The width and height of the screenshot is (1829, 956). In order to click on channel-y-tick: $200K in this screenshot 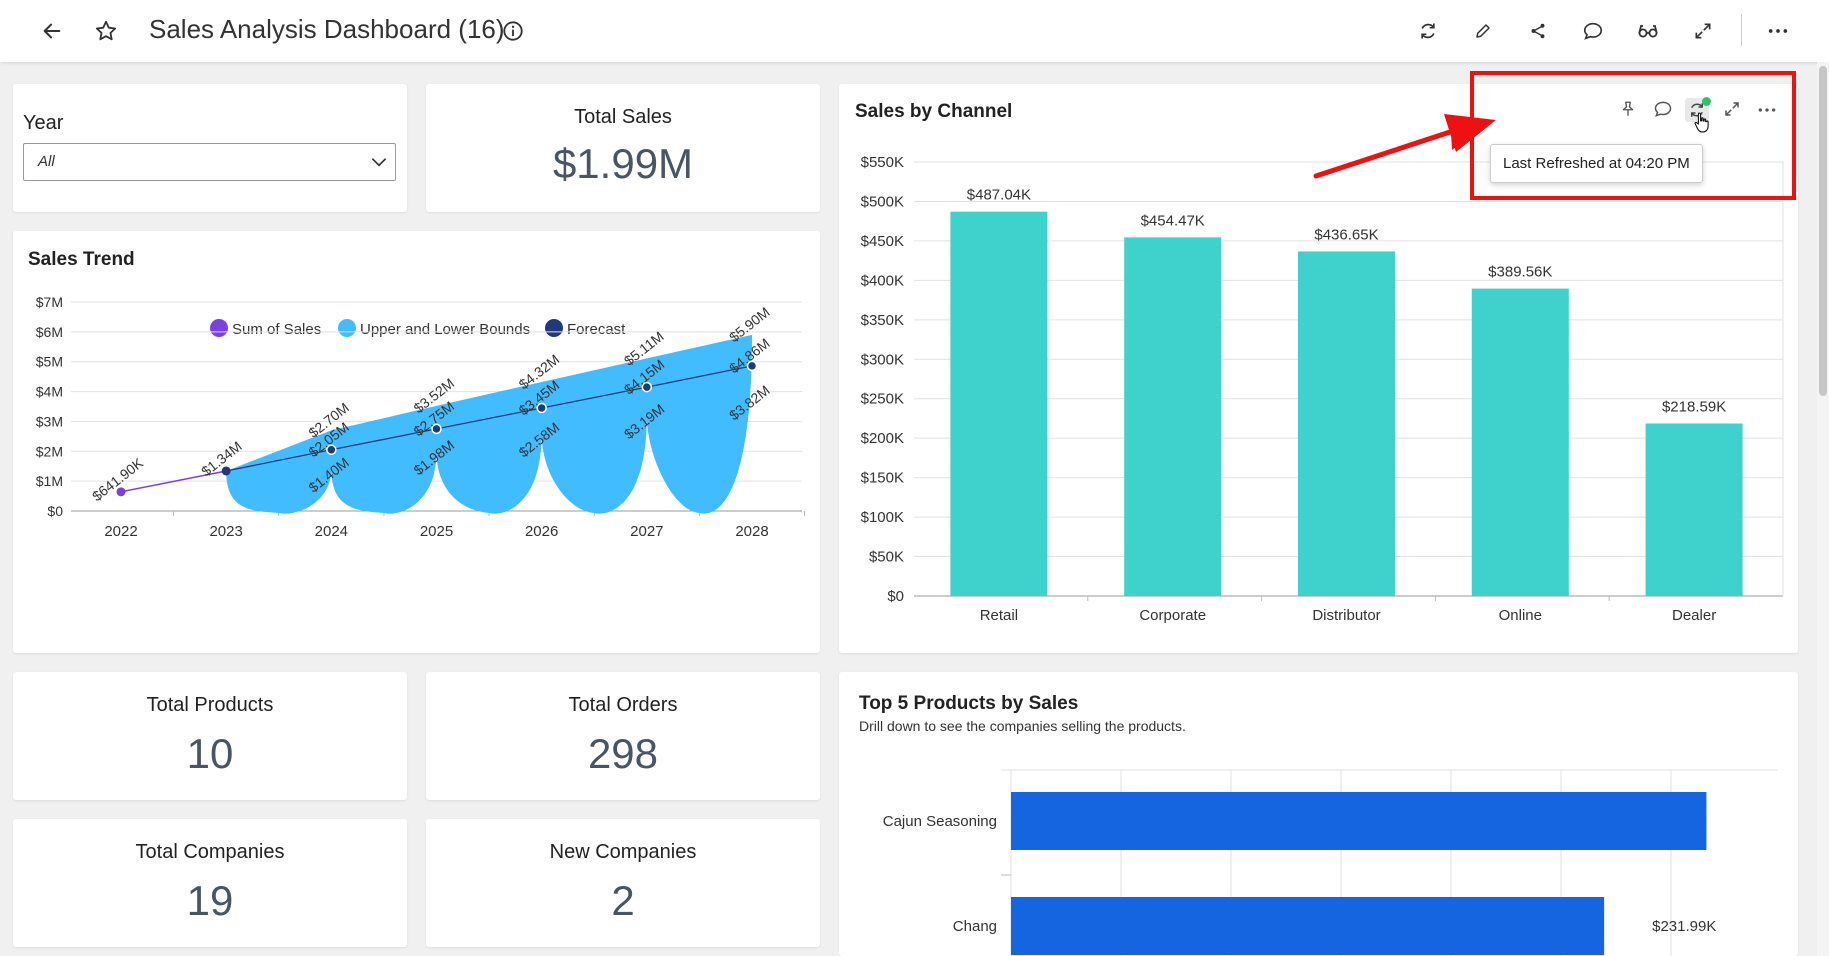, I will do `click(882, 438)`.